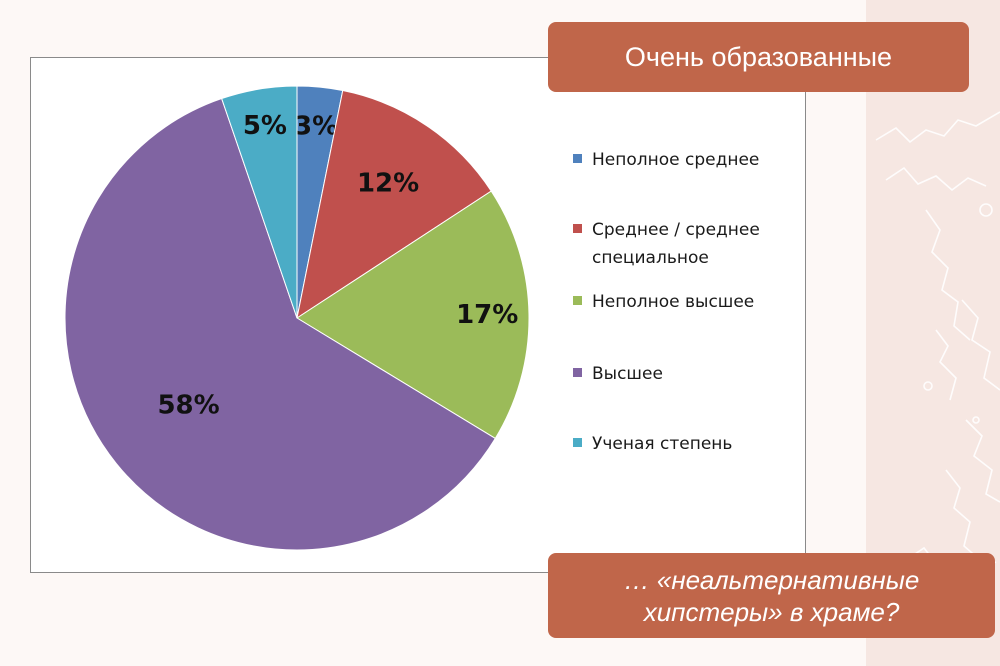  Describe the element at coordinates (188, 405) in the screenshot. I see `slice-data-label: 58%` at that location.